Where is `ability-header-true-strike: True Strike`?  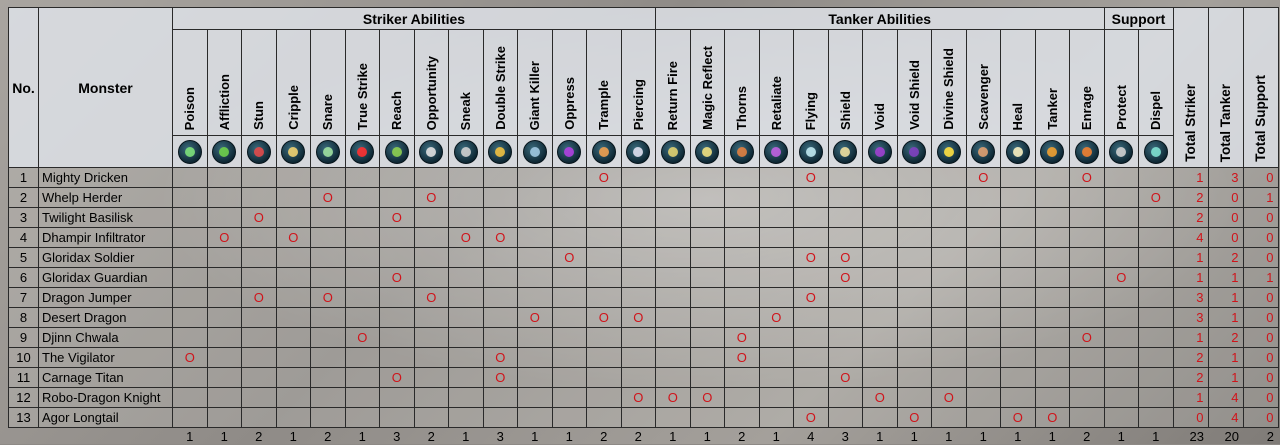 ability-header-true-strike: True Strike is located at coordinates (362, 83).